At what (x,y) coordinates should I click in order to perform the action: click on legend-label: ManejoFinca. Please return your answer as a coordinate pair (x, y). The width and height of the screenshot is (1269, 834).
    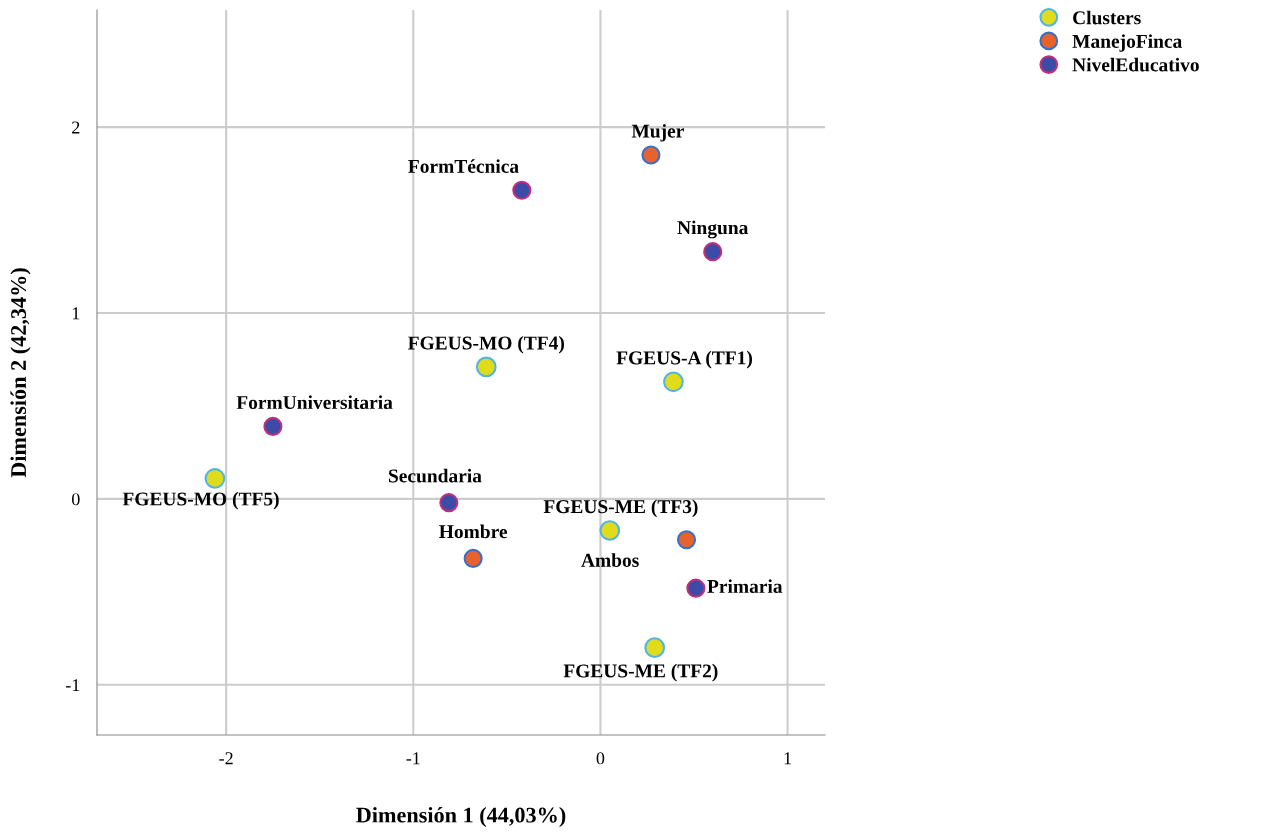
    Looking at the image, I should click on (1127, 43).